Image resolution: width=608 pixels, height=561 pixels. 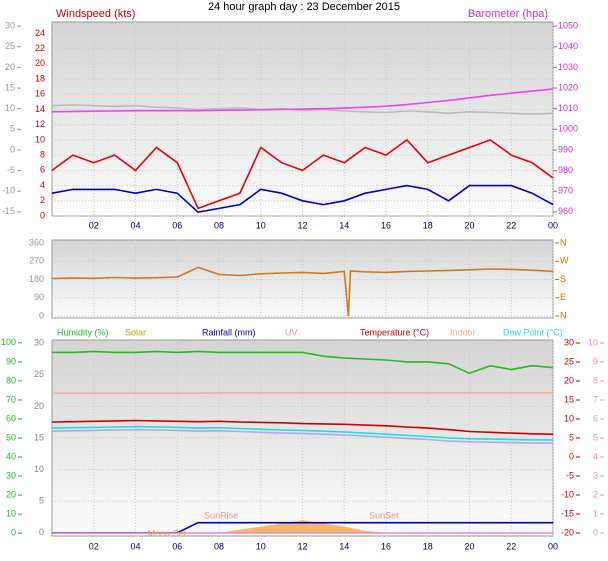 What do you see at coordinates (40, 33) in the screenshot?
I see `y-tick-label: 24` at bounding box center [40, 33].